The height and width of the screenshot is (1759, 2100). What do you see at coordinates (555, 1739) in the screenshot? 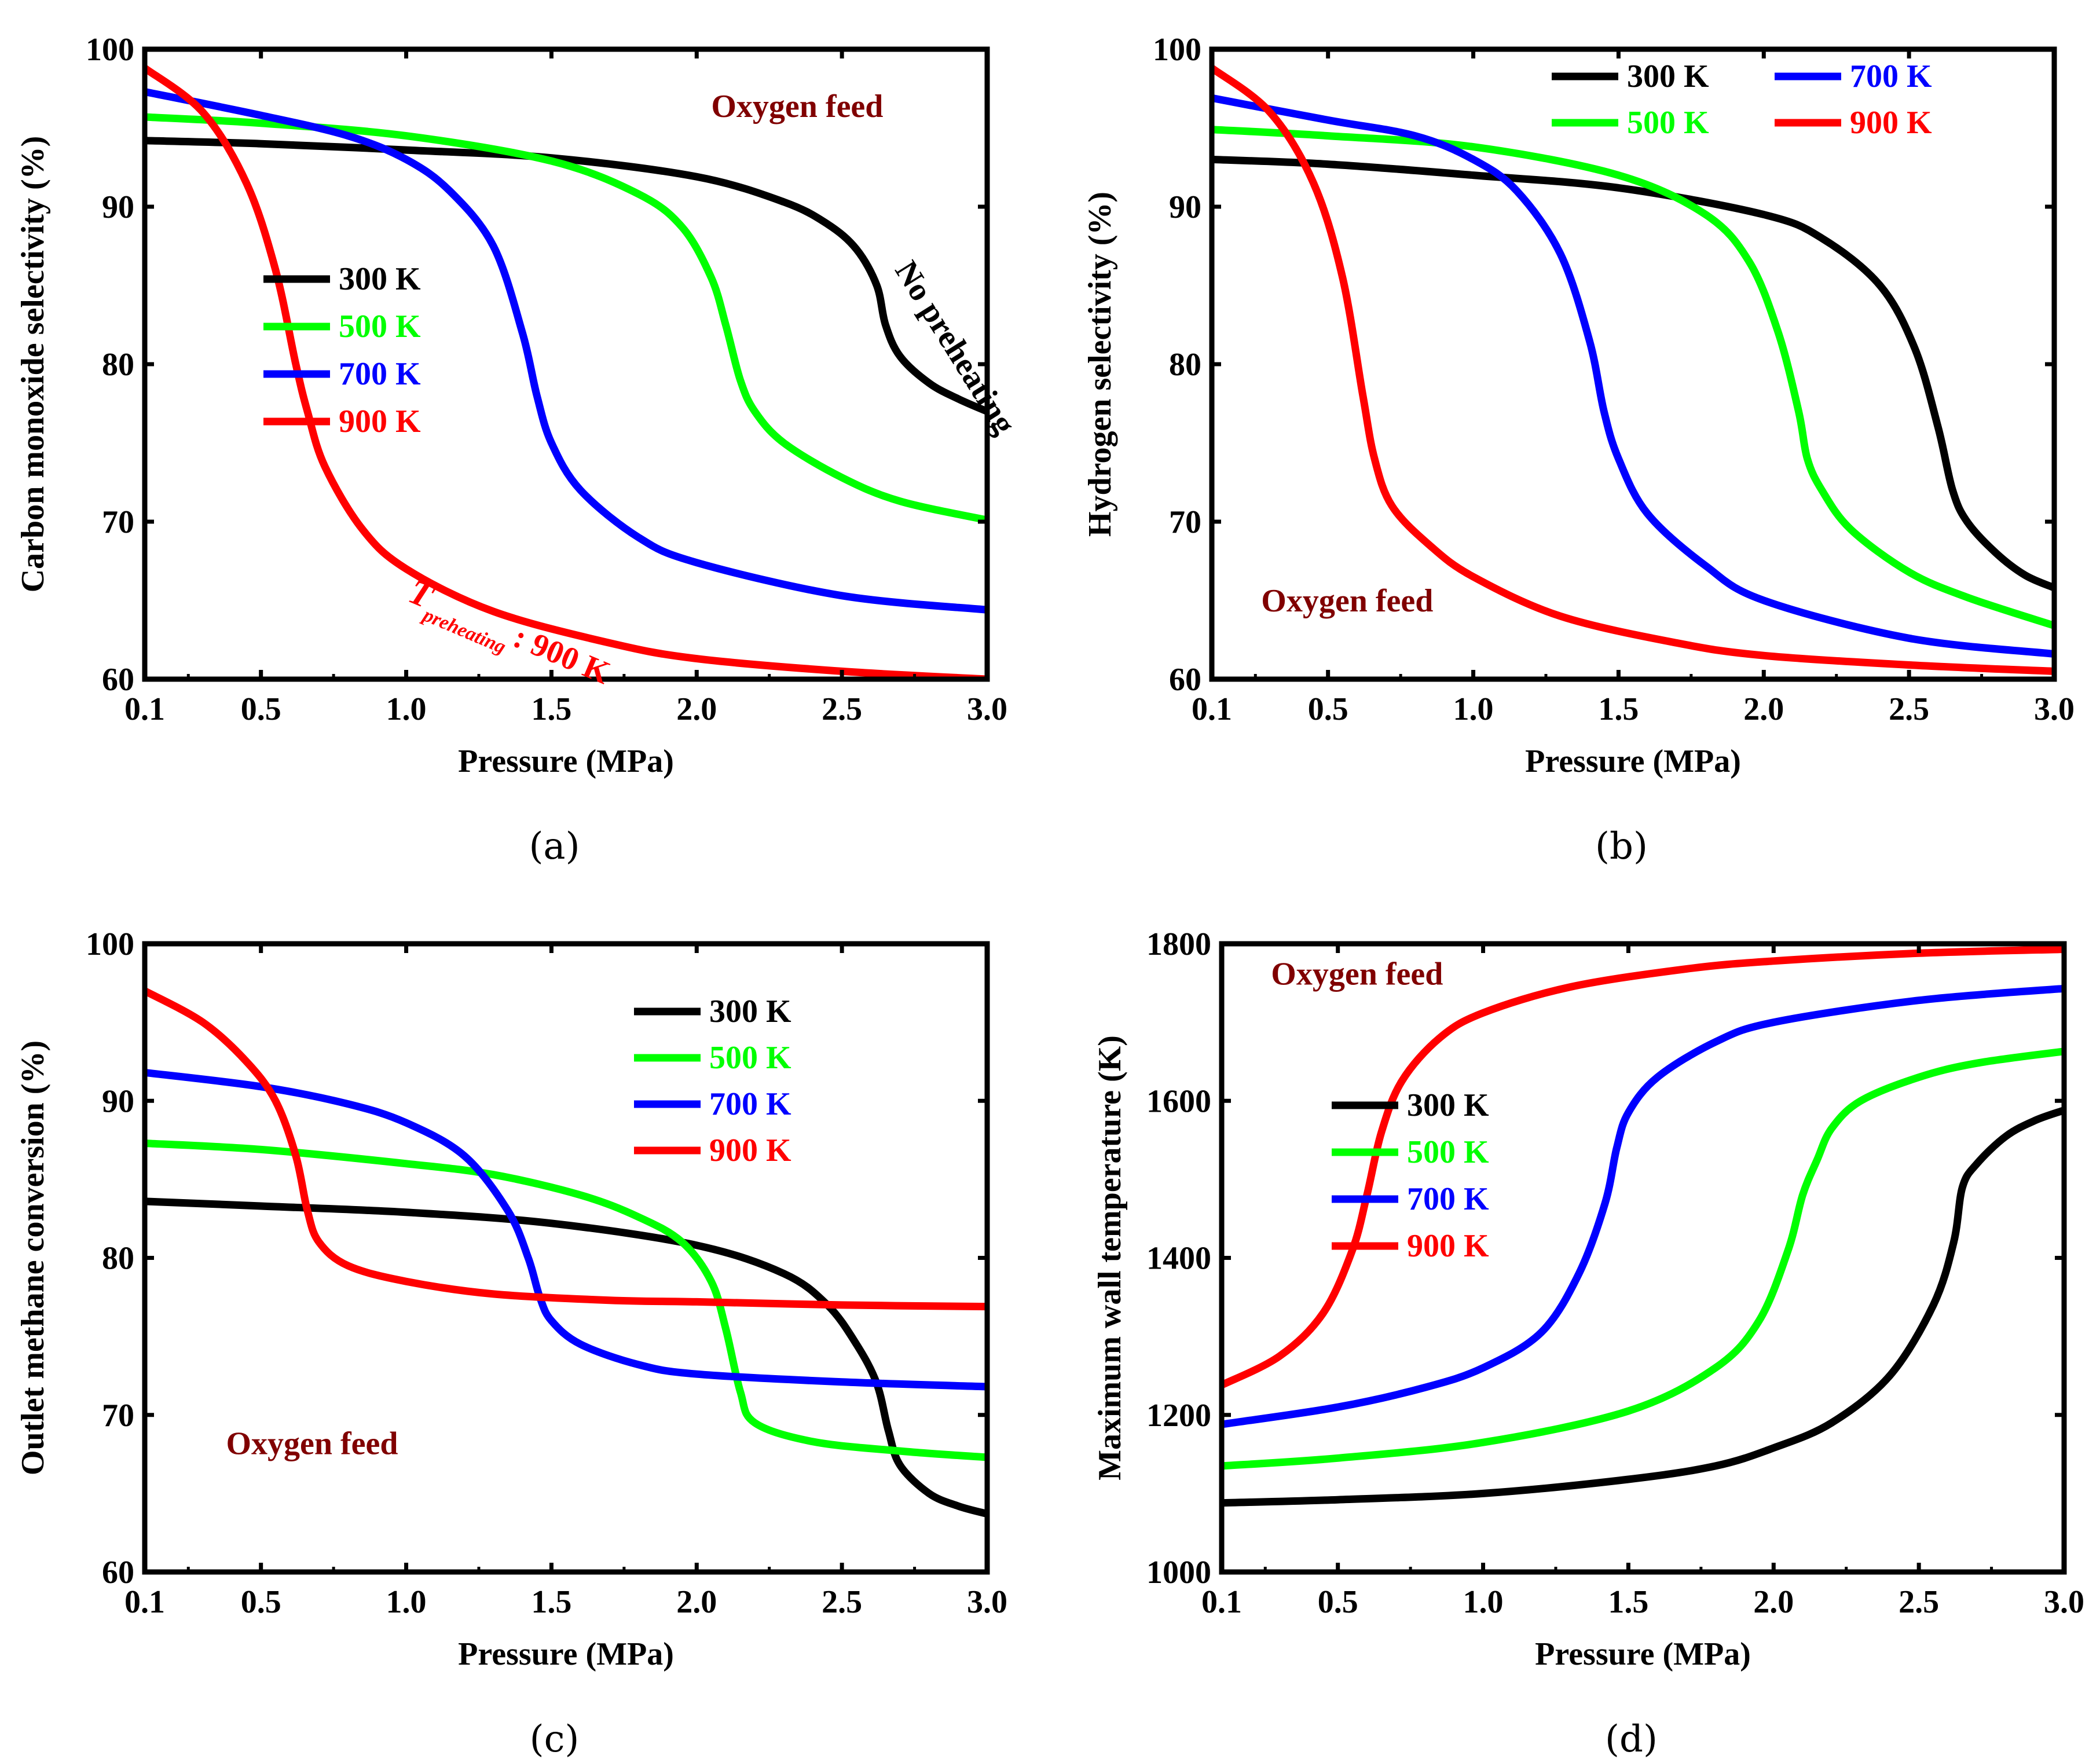
I see `panel-label: (c)` at bounding box center [555, 1739].